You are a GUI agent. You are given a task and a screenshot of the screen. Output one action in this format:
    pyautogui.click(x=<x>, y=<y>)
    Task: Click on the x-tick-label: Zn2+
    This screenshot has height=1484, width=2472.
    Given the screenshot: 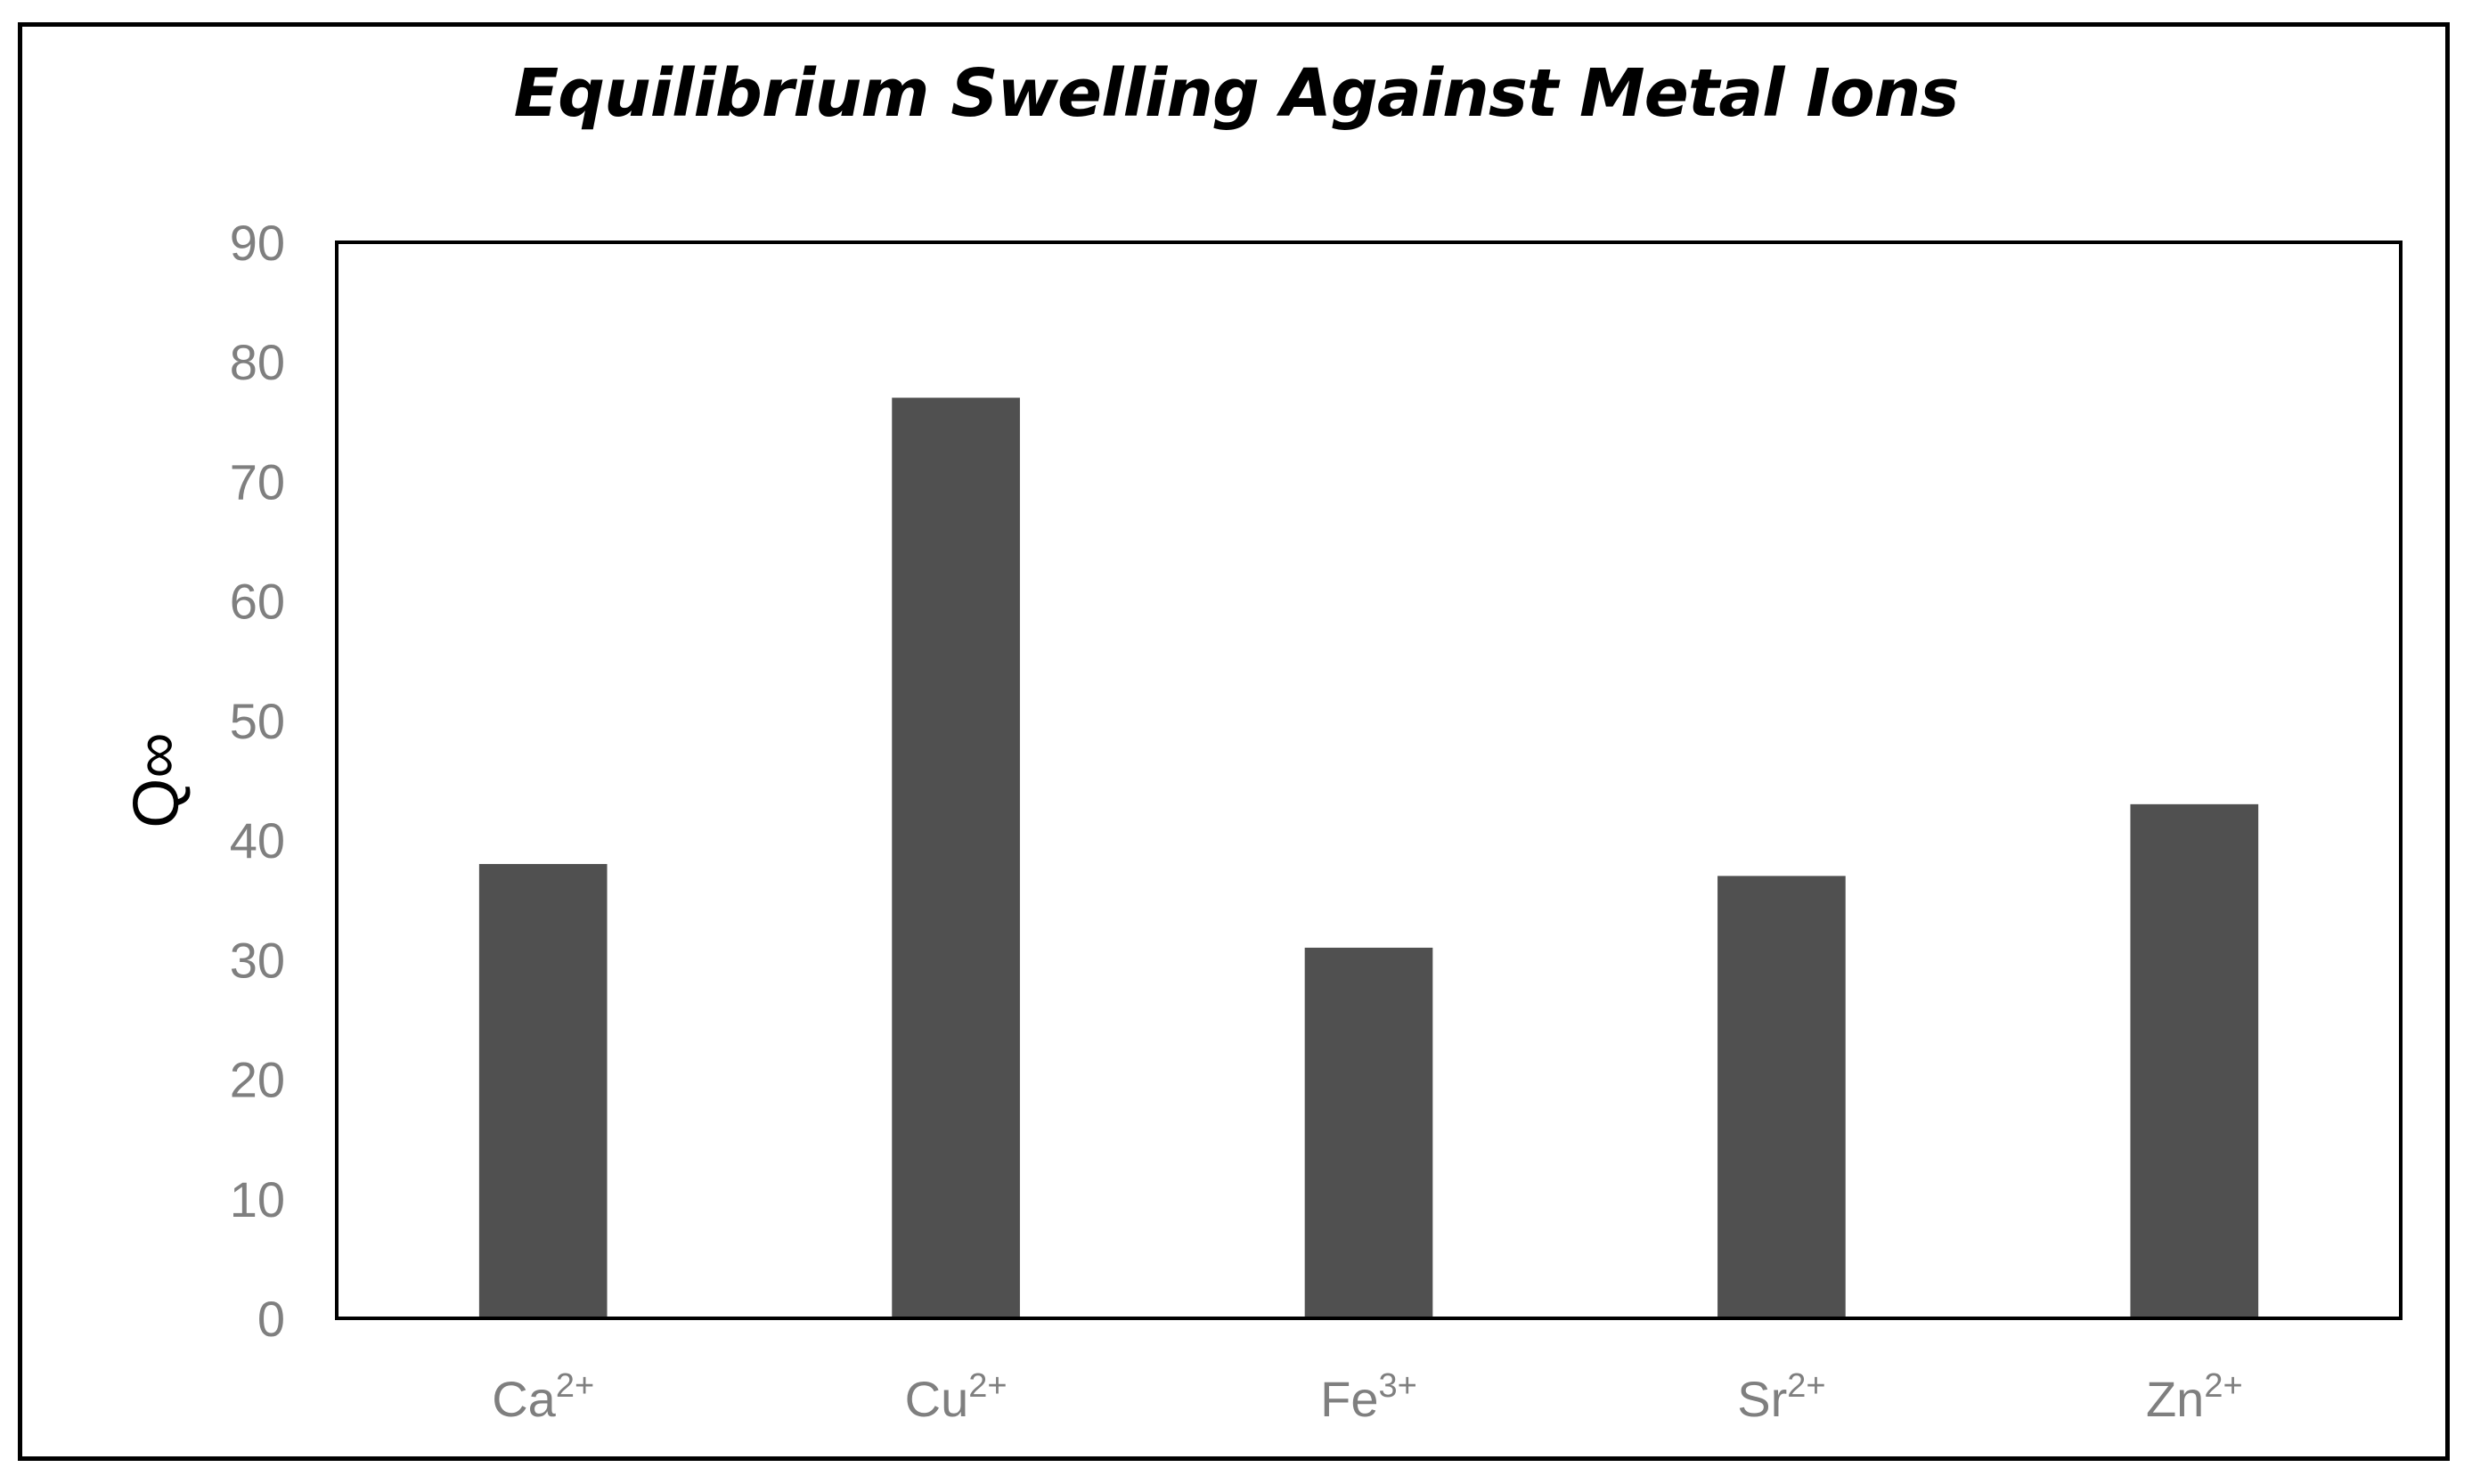 What is the action you would take?
    pyautogui.click(x=2194, y=1397)
    